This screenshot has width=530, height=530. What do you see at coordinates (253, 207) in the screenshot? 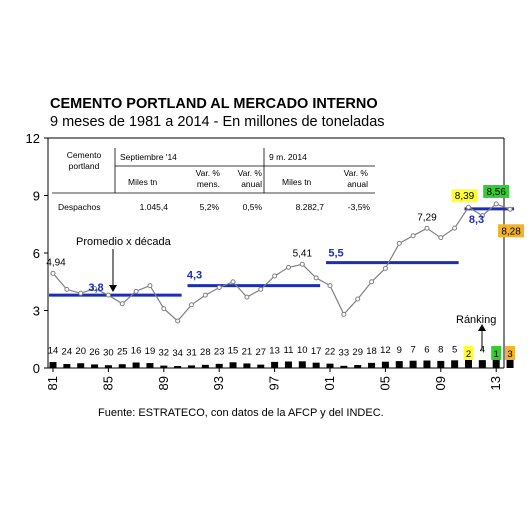
I see `table-value-3: 0,5%` at bounding box center [253, 207].